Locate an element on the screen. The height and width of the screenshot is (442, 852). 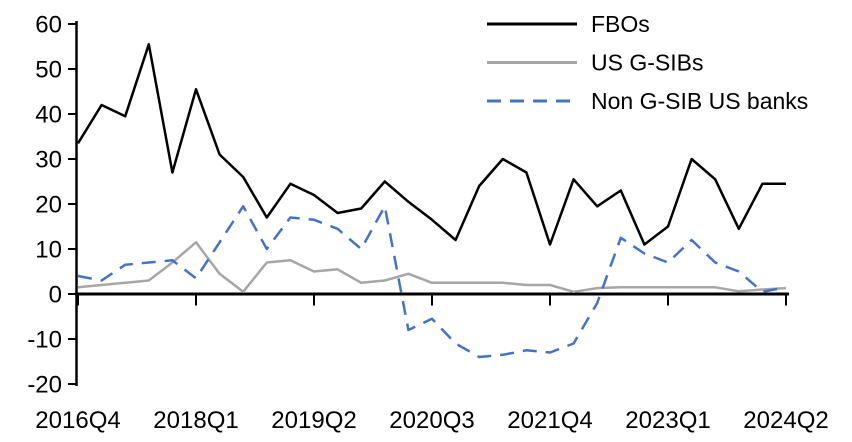
x-tick-label: 2018Q1 is located at coordinates (195, 420).